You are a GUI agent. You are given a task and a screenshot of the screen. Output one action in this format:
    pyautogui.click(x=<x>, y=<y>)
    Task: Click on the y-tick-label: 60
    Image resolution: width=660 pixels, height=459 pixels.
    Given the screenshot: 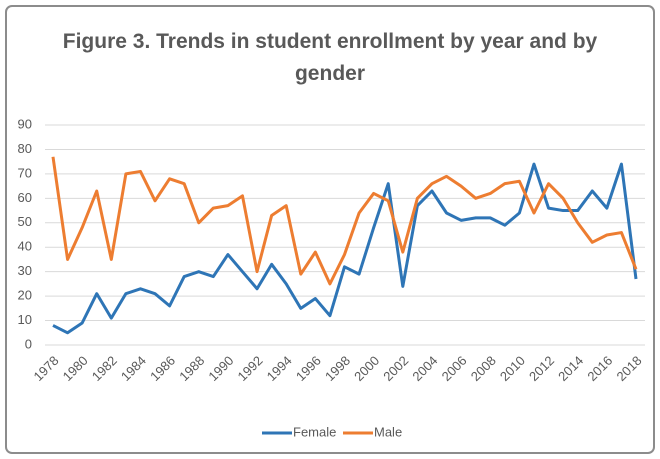 What is the action you would take?
    pyautogui.click(x=25, y=197)
    